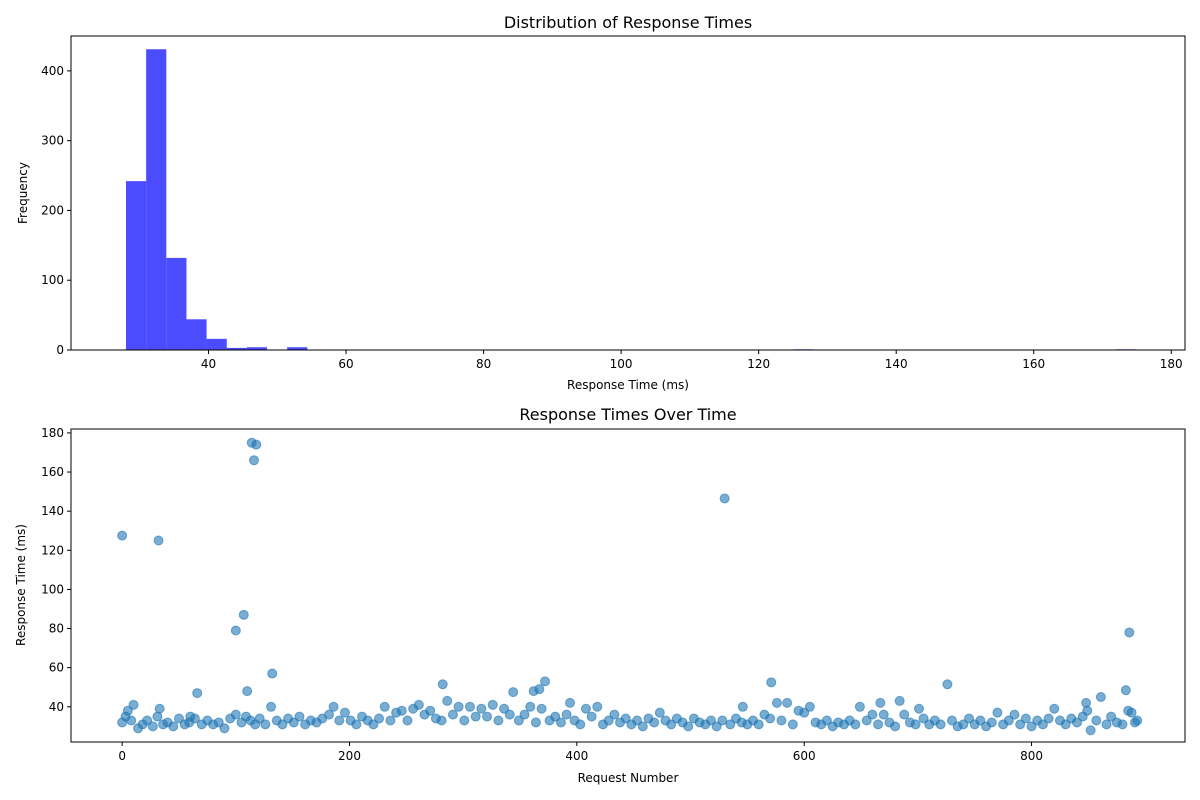 Image resolution: width=1200 pixels, height=800 pixels. I want to click on histogram-x-tick-label: 120, so click(758, 364).